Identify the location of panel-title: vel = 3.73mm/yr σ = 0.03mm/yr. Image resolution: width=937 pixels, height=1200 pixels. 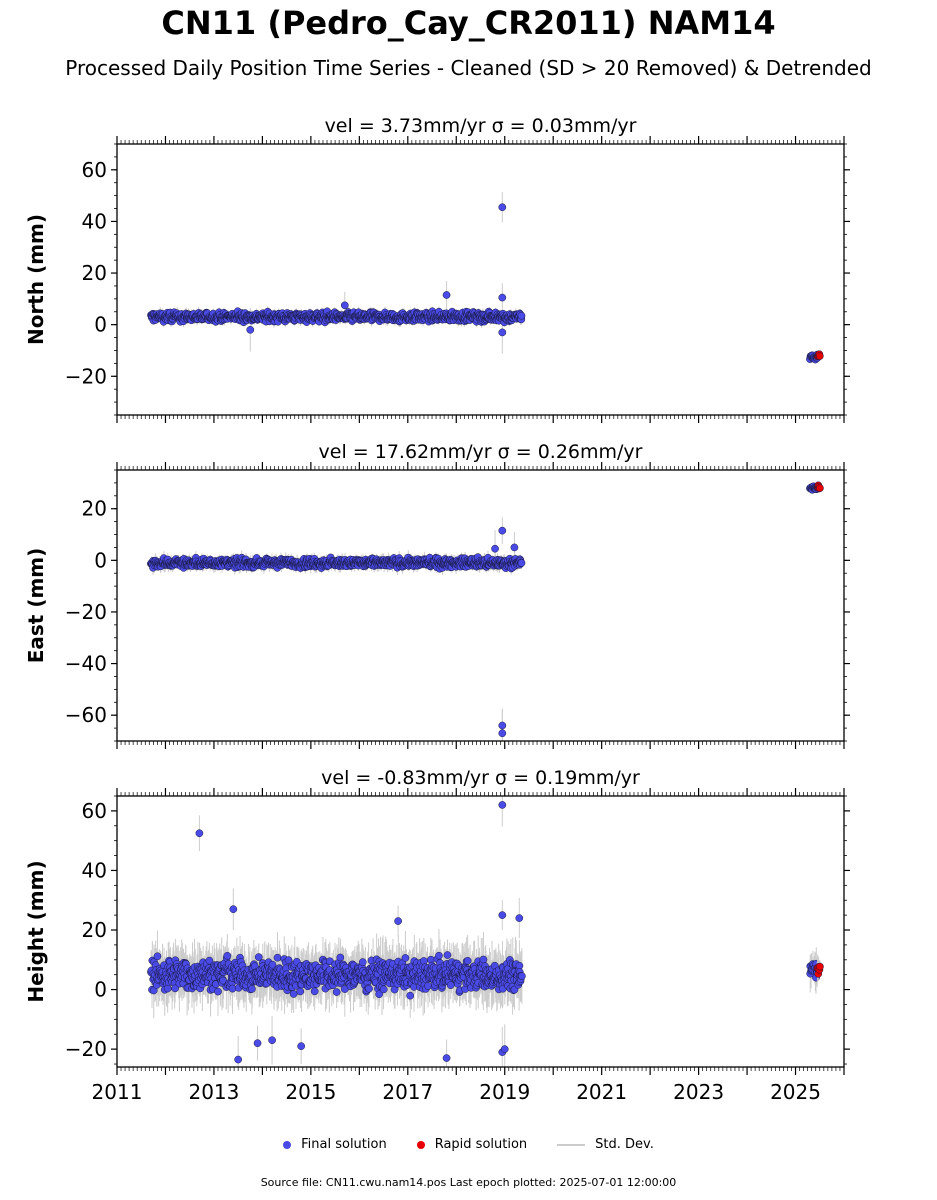
(481, 126).